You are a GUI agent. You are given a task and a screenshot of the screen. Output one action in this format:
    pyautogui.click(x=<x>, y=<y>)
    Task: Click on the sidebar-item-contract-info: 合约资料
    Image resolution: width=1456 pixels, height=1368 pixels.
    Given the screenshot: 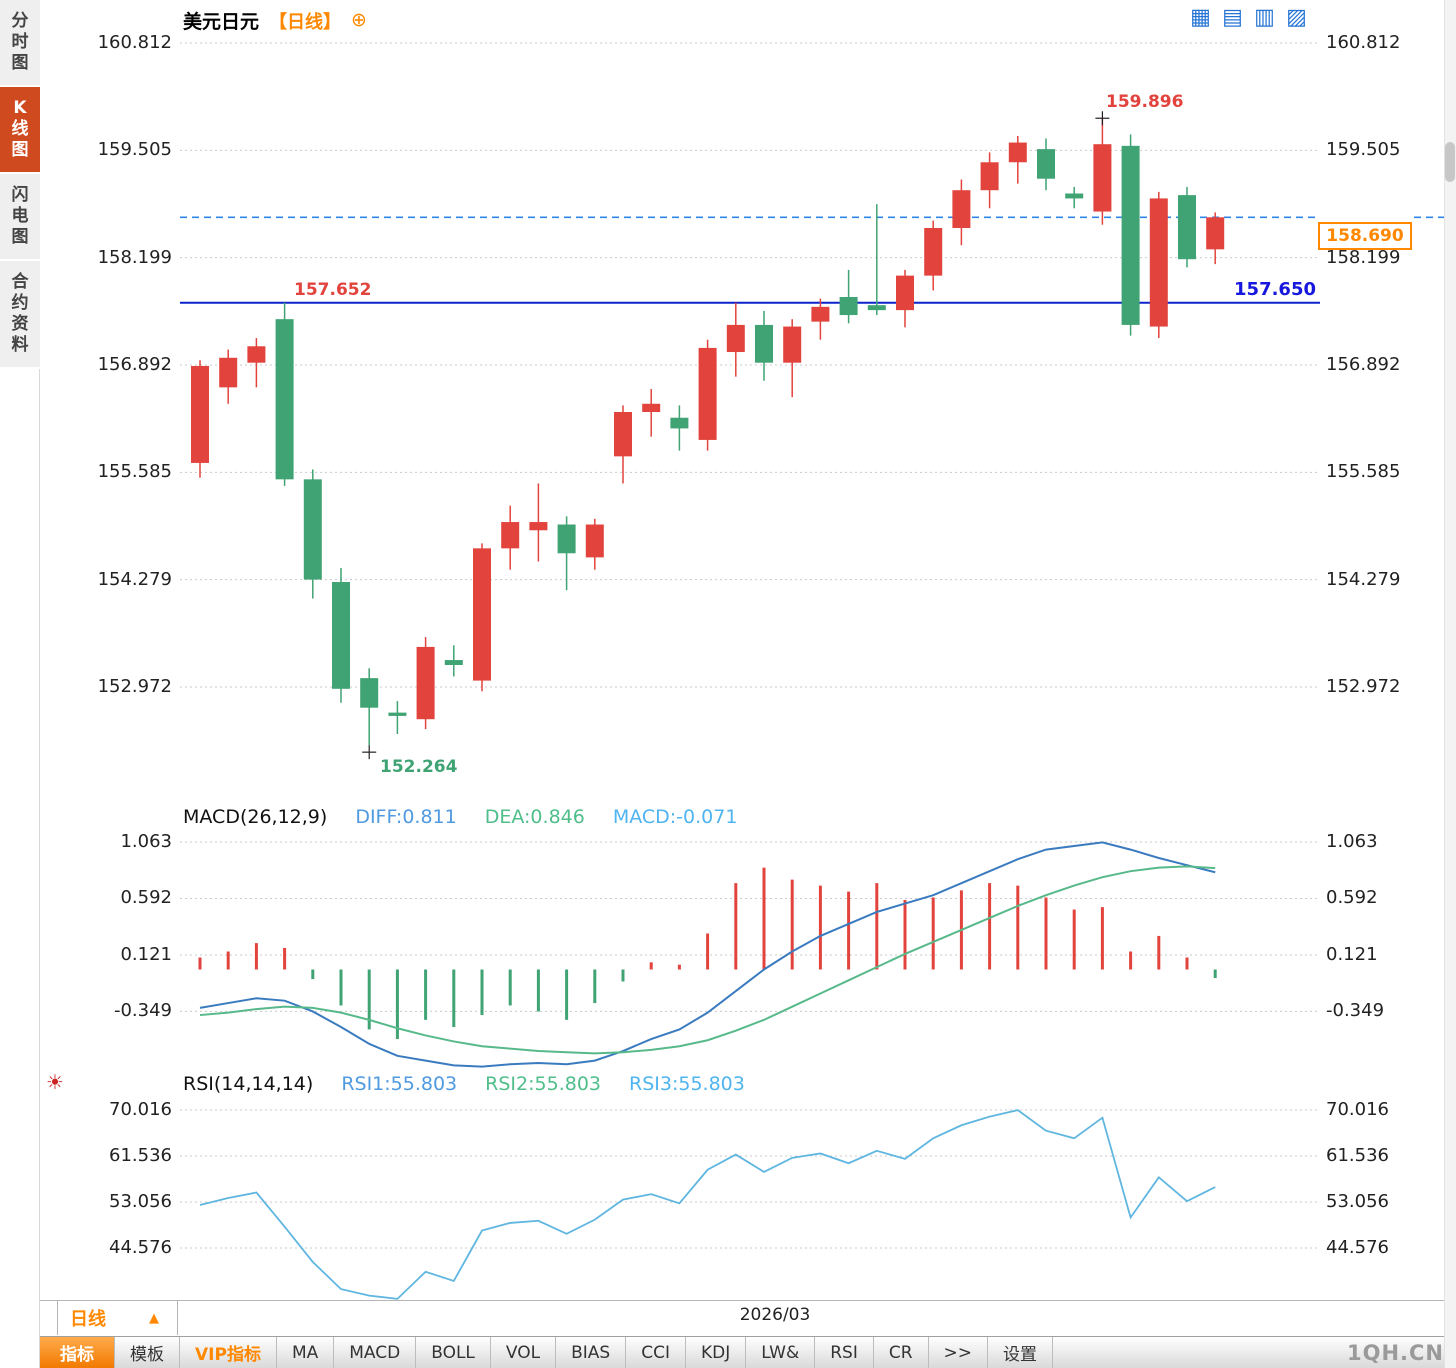 What is the action you would take?
    pyautogui.click(x=20, y=315)
    